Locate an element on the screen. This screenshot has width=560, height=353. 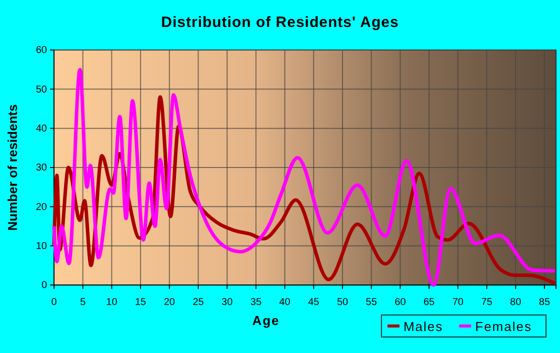
x-tick-label: 80 is located at coordinates (516, 302).